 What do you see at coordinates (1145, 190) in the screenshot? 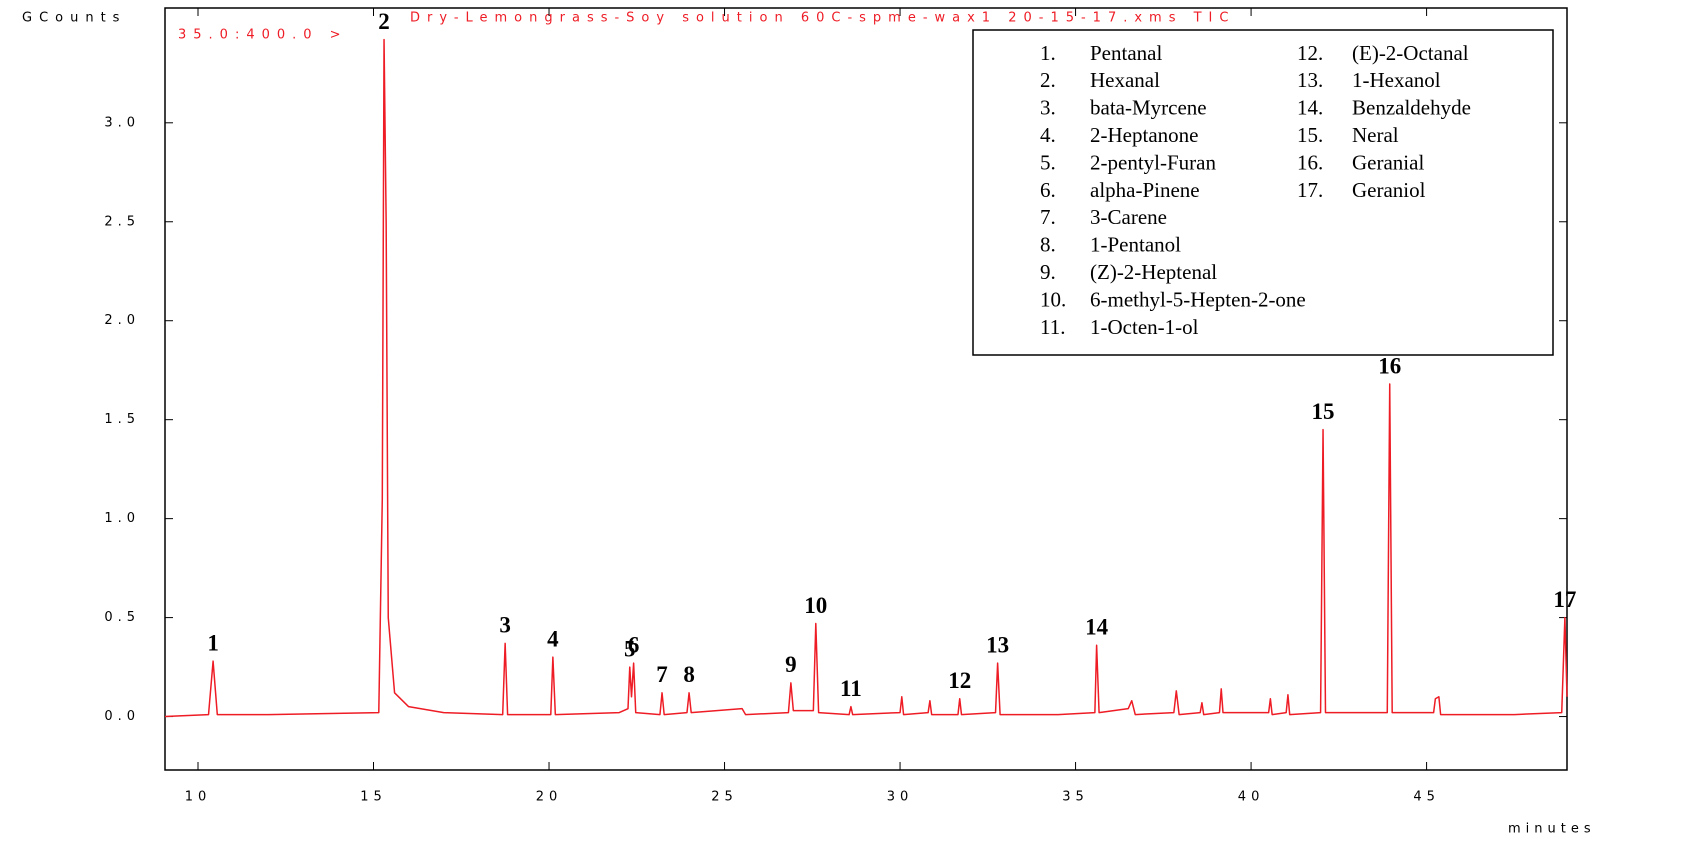
I see `legend-label: alpha-Pinene` at bounding box center [1145, 190].